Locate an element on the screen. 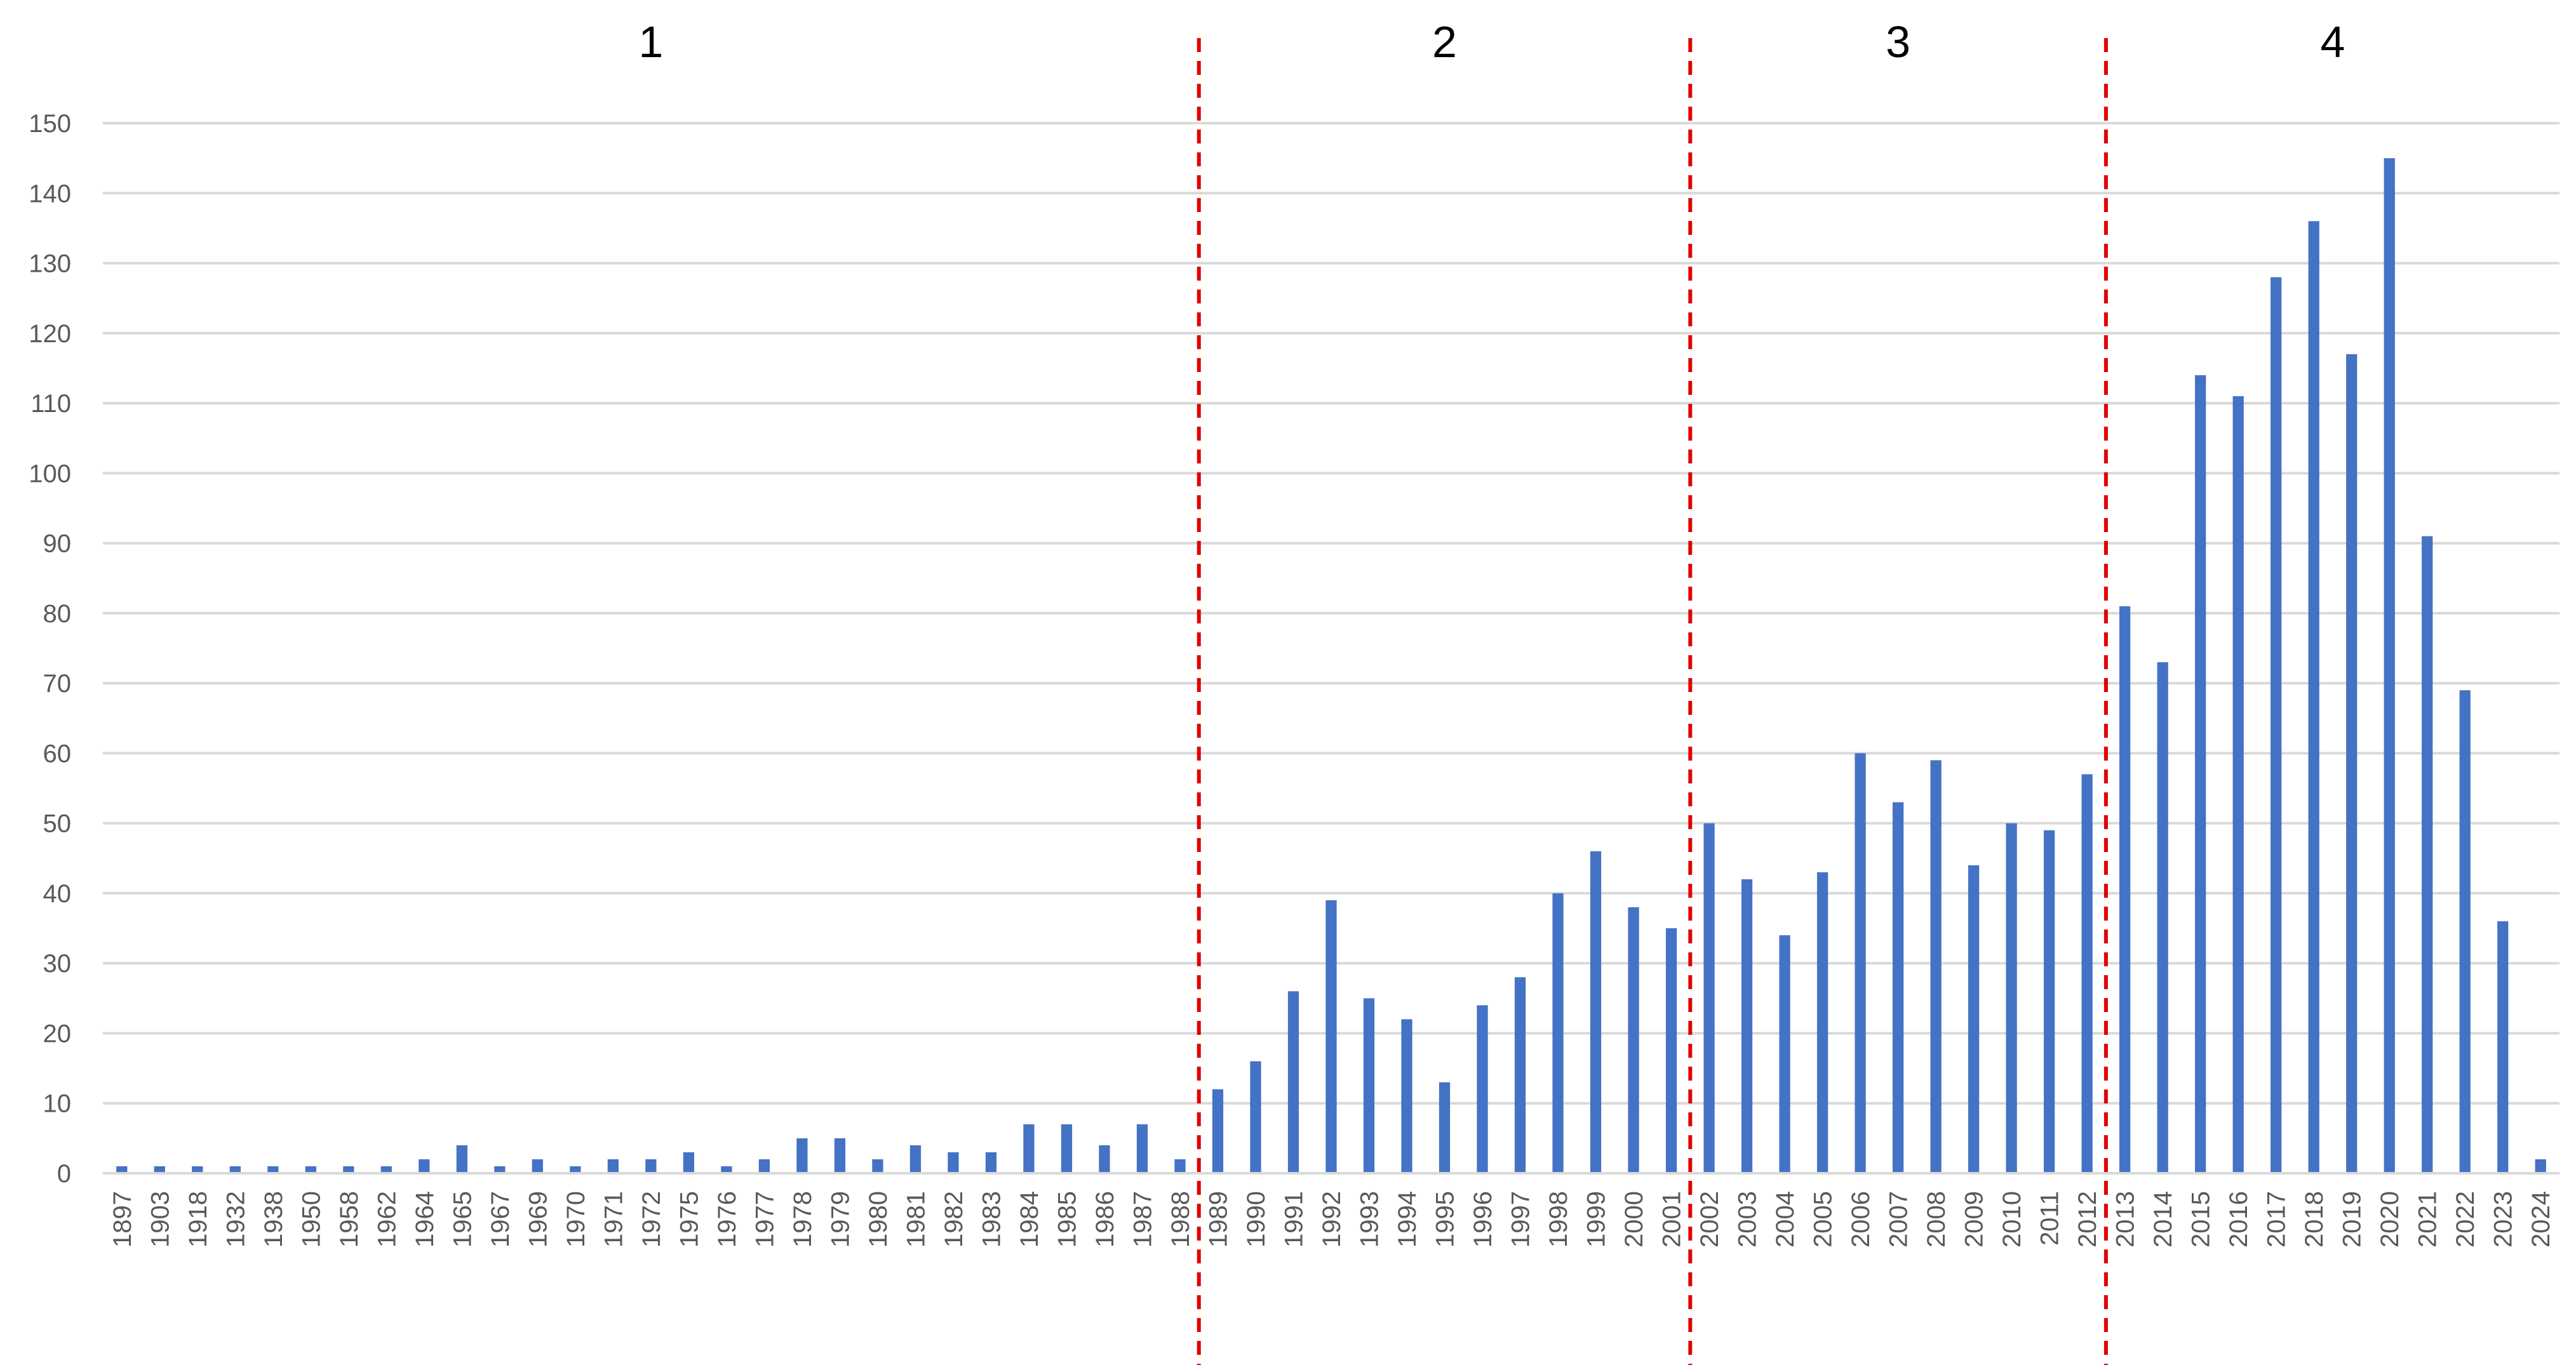 The image size is (2576, 1372). bar-2016 is located at coordinates (2238, 785).